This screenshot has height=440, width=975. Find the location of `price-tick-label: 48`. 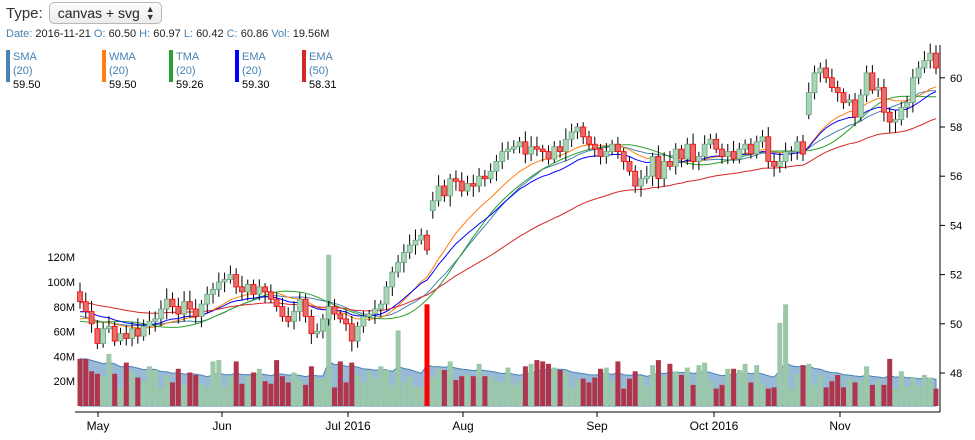

price-tick-label: 48 is located at coordinates (956, 374).